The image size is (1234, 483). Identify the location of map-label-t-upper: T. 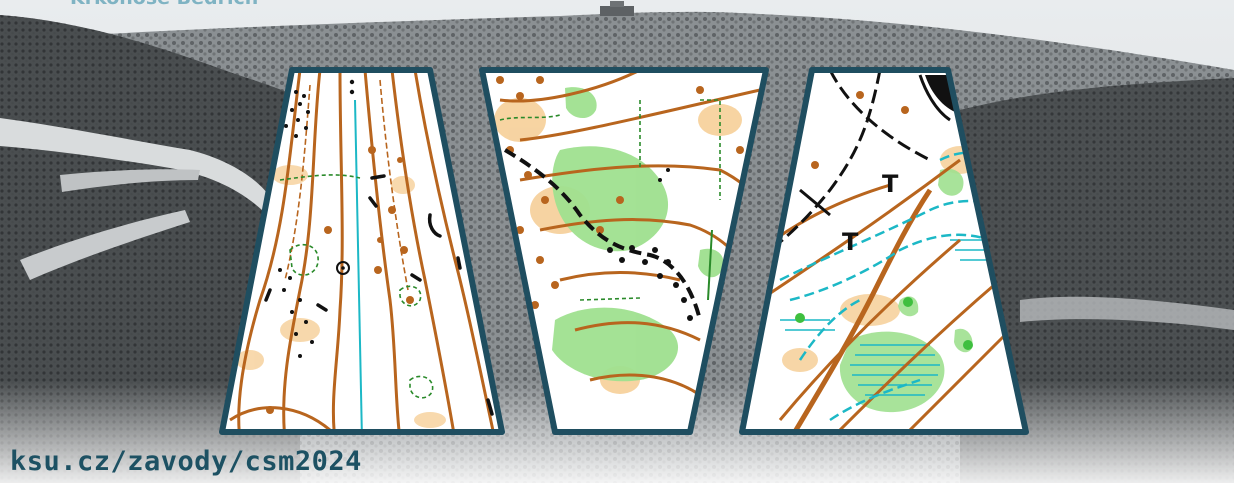
(890, 184).